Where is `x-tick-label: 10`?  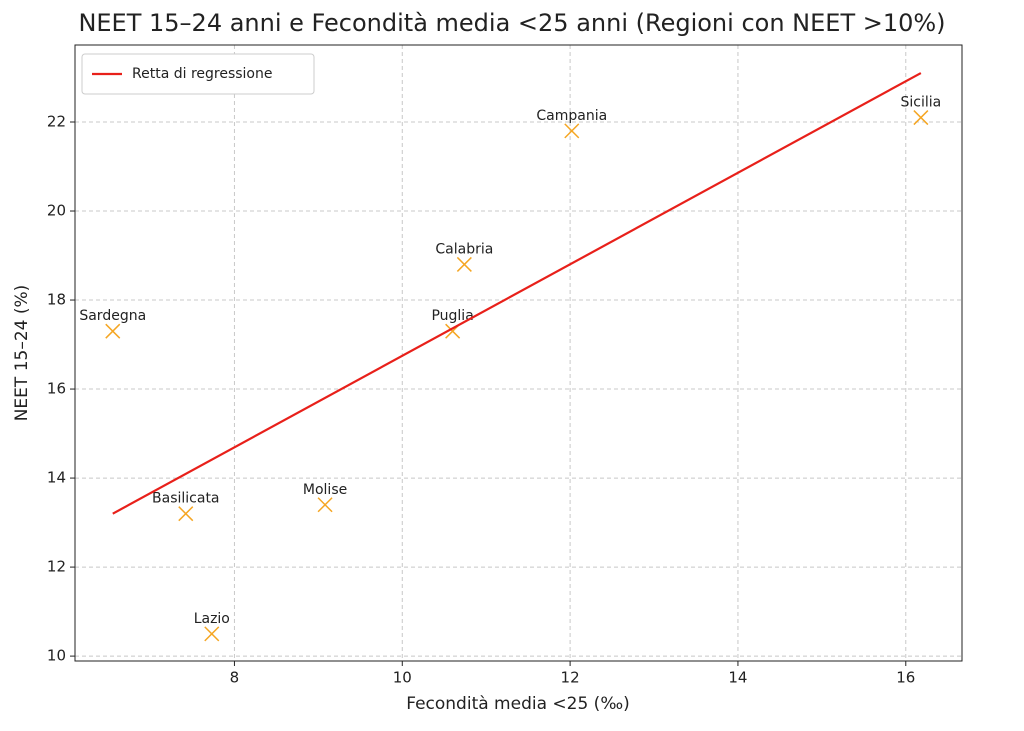 x-tick-label: 10 is located at coordinates (402, 678).